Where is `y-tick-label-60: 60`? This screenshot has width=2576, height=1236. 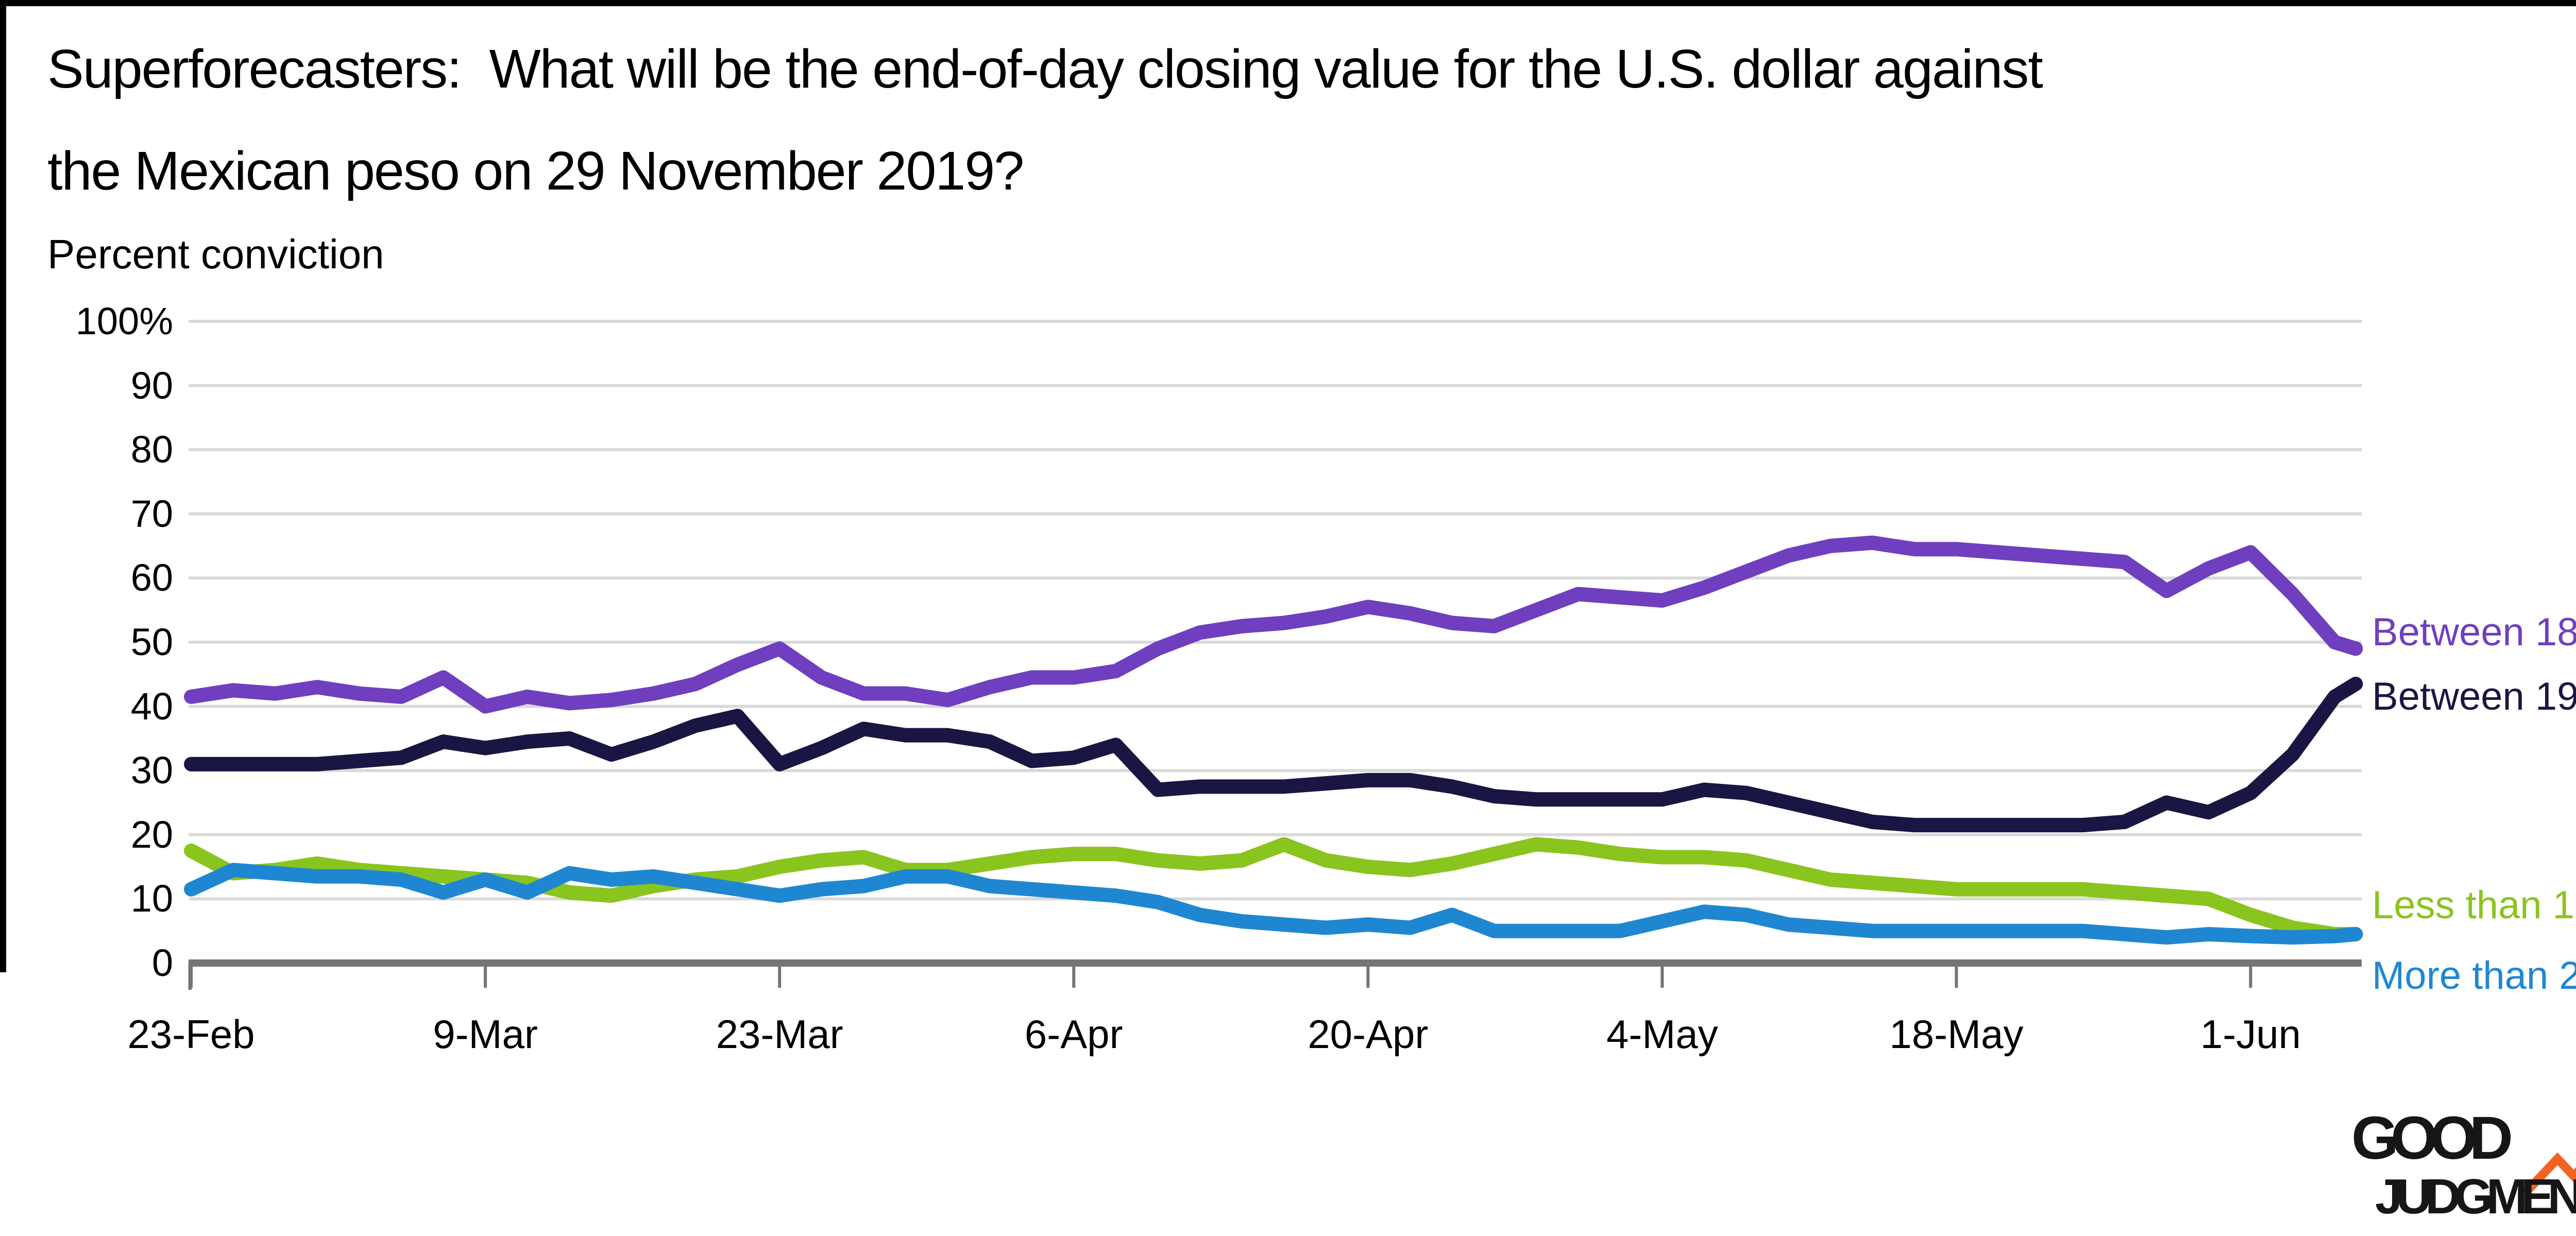
y-tick-label-60: 60 is located at coordinates (151, 577).